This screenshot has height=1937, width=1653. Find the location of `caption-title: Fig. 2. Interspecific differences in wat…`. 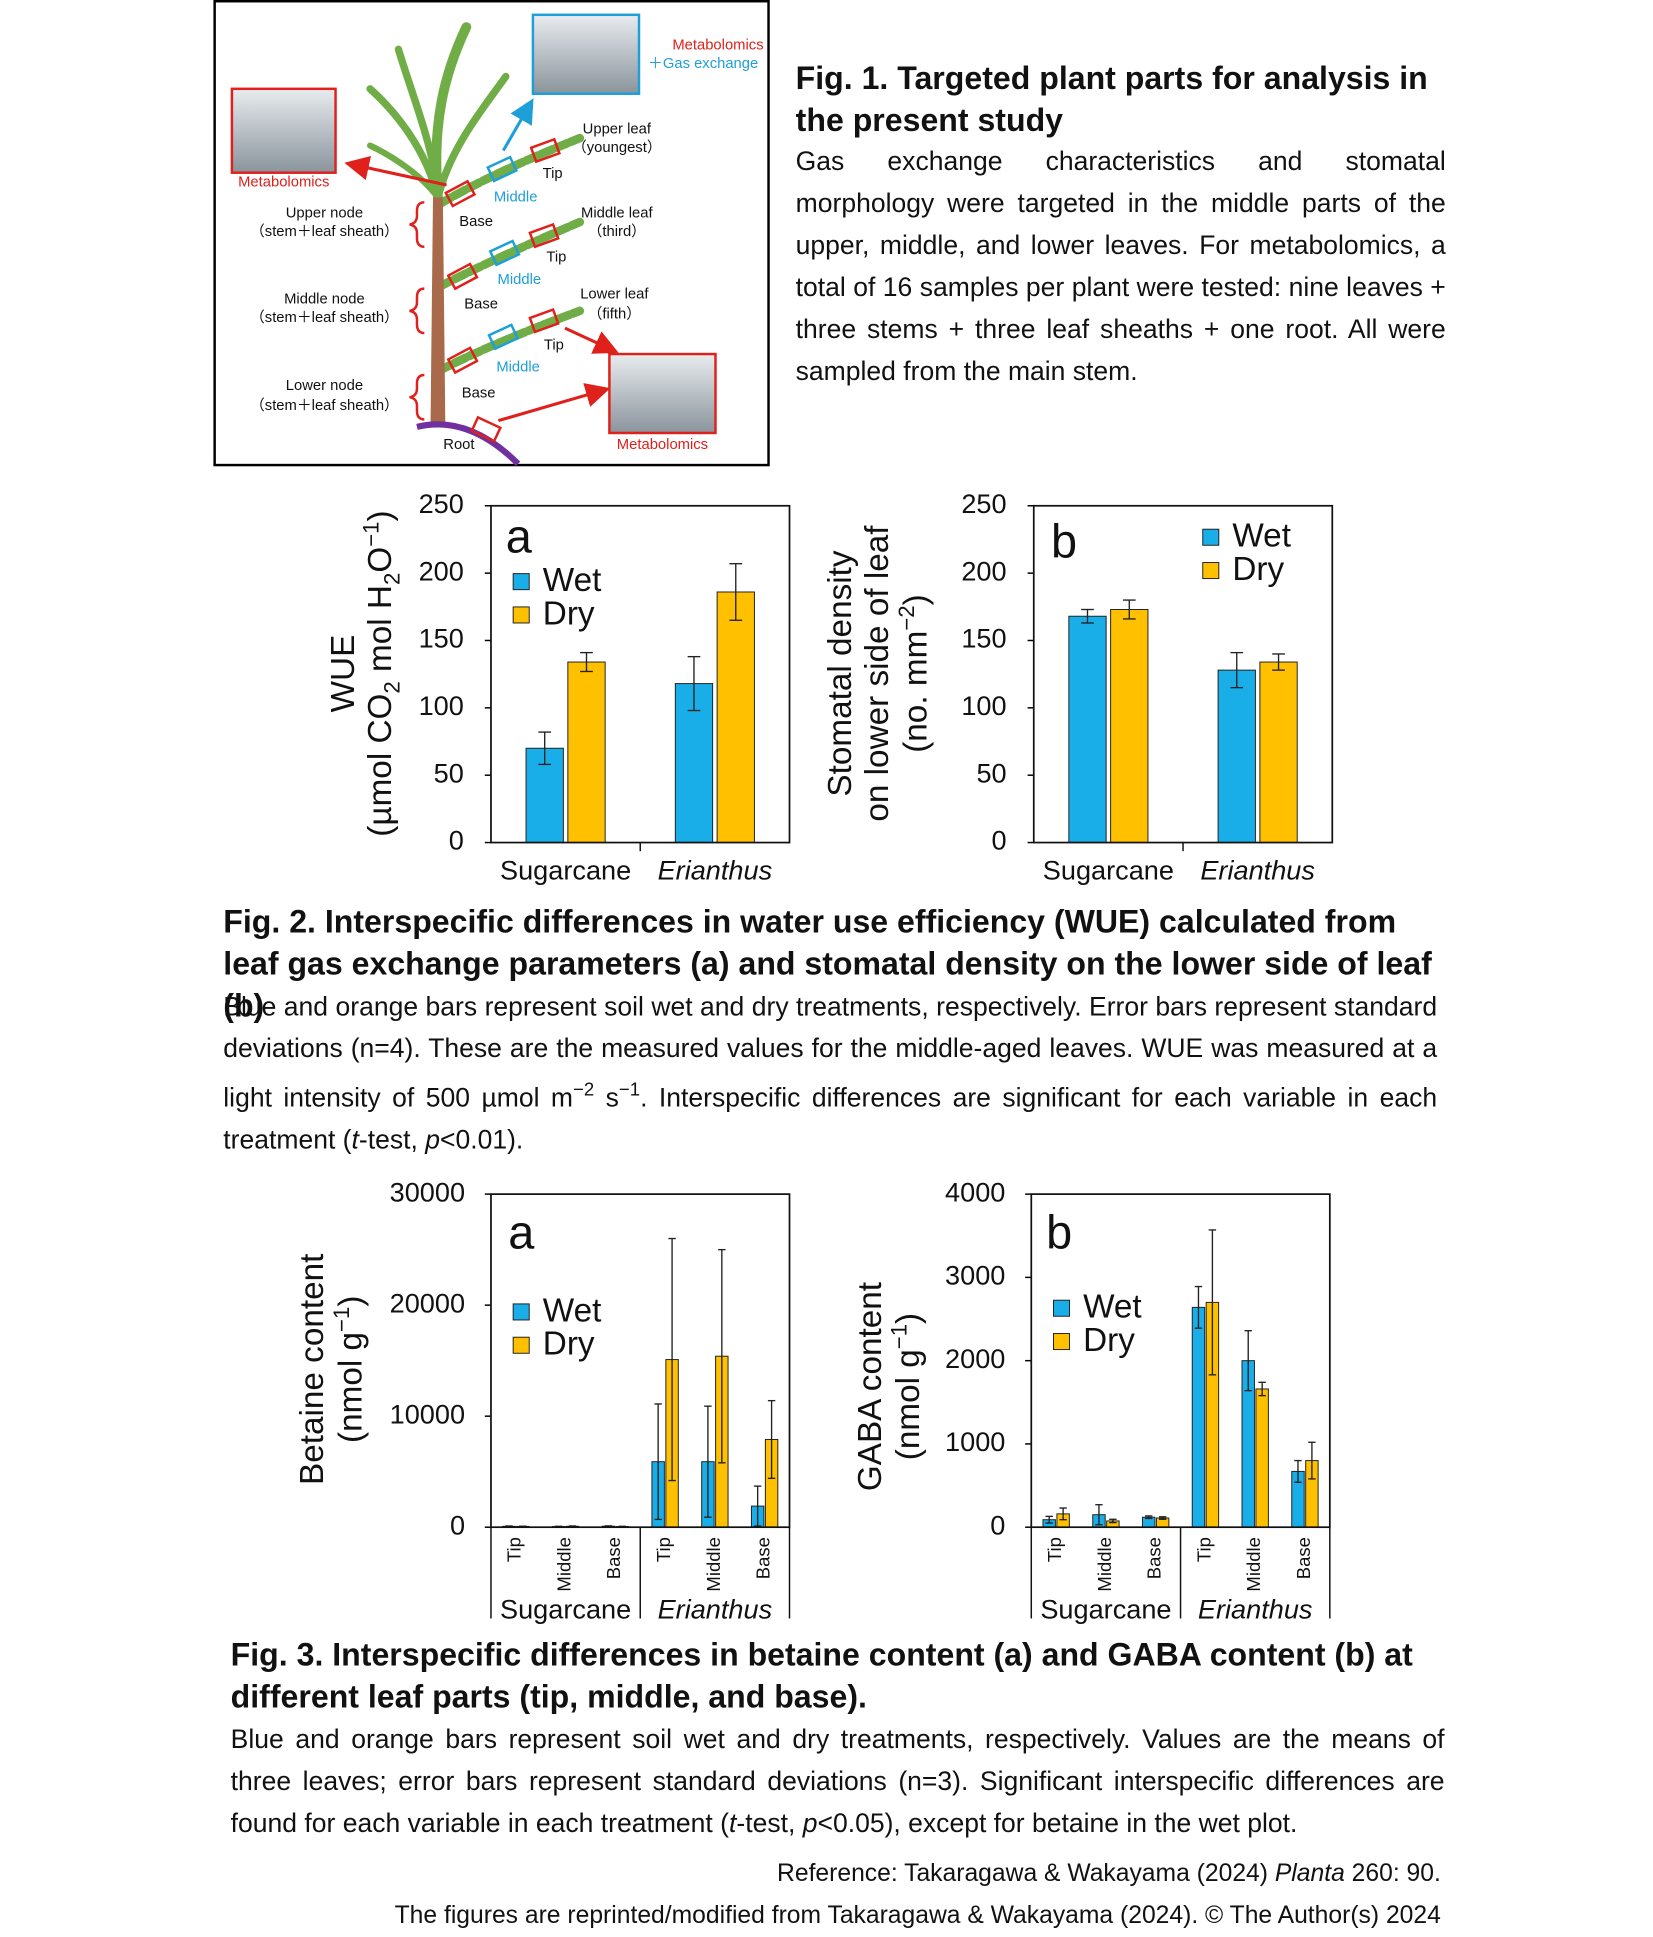

caption-title: Fig. 2. Interspecific differences in wat… is located at coordinates (827, 963).